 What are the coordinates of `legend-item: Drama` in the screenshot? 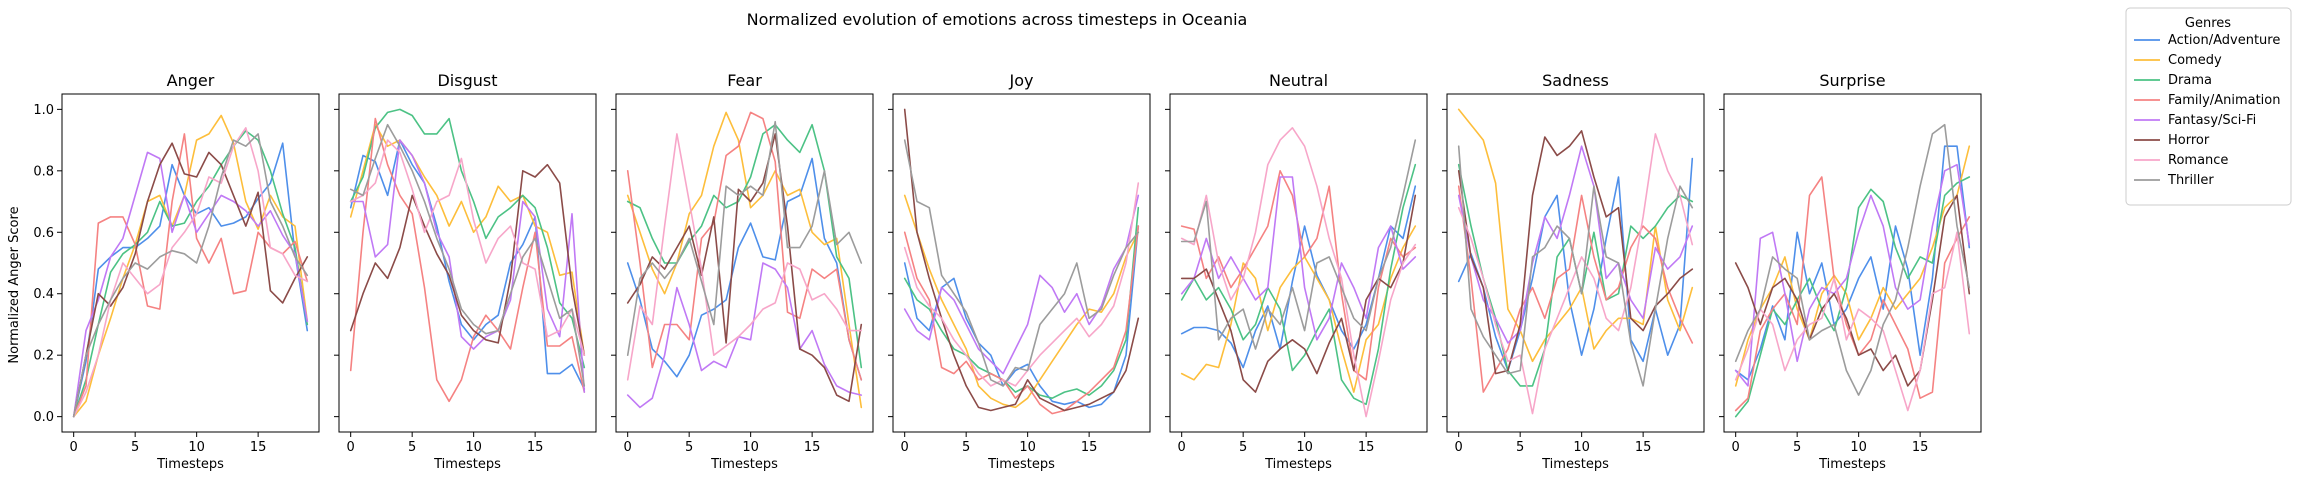 It's located at (2173, 80).